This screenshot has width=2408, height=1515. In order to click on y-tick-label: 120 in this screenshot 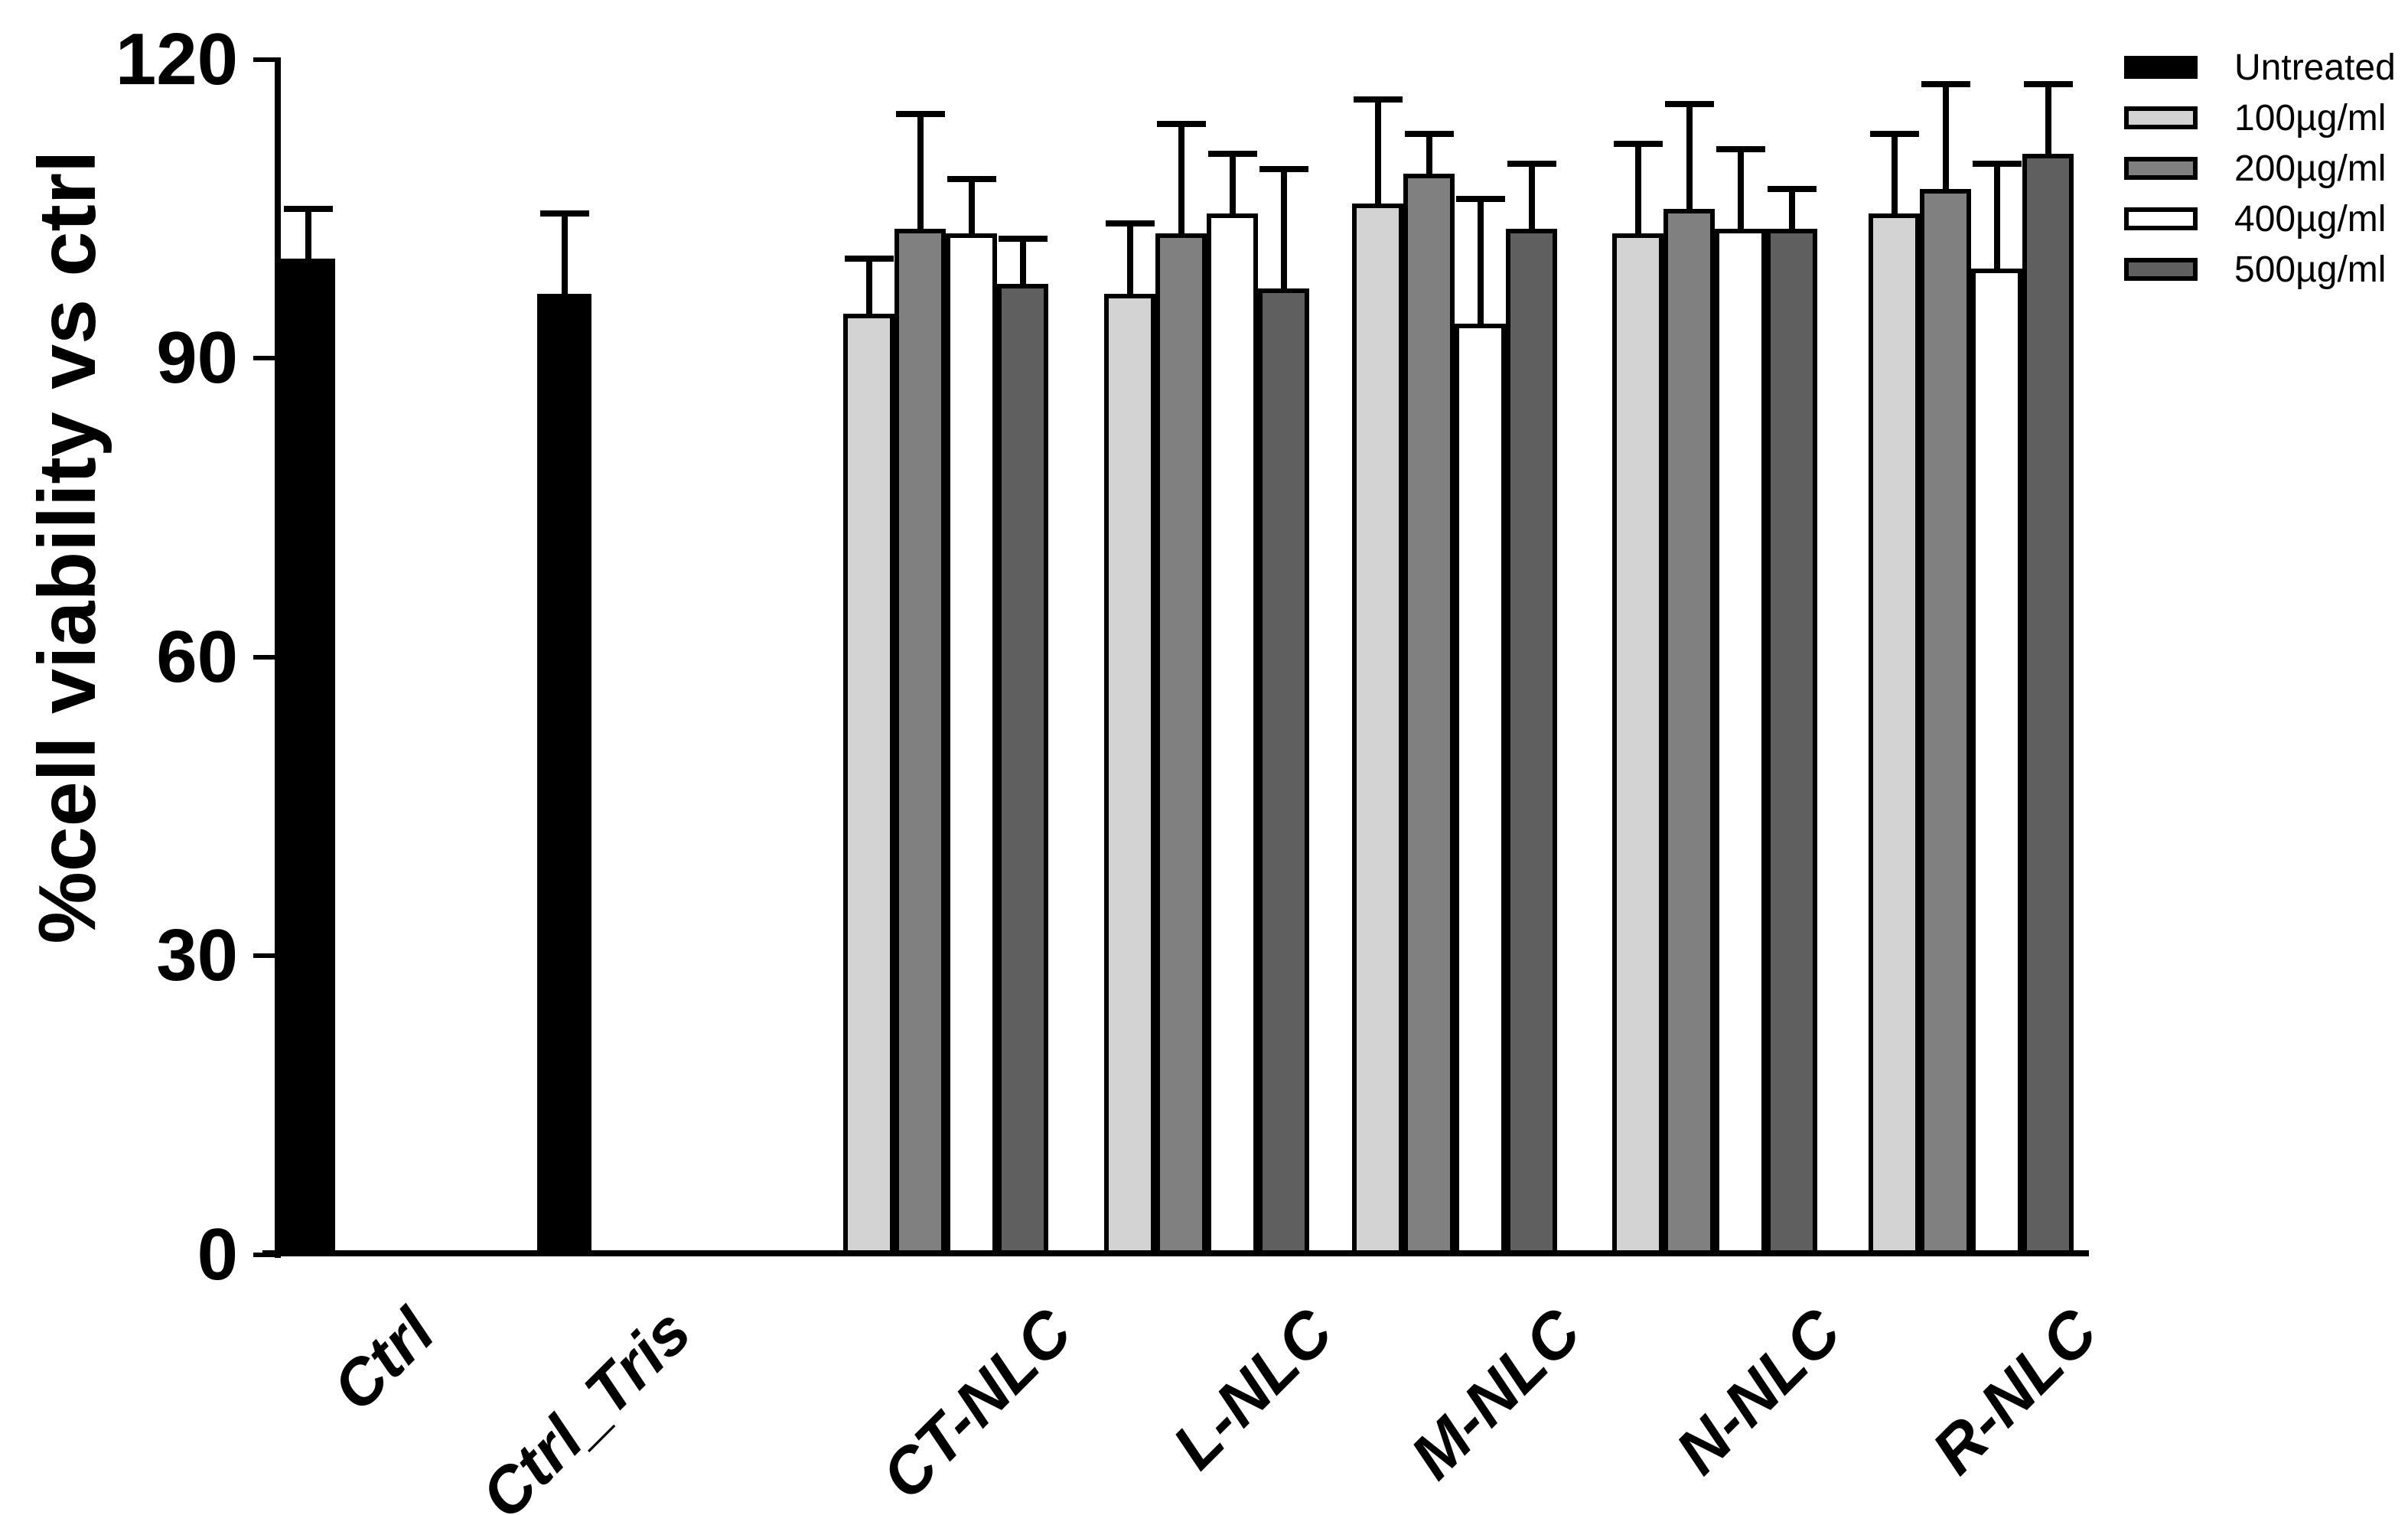, I will do `click(176, 59)`.